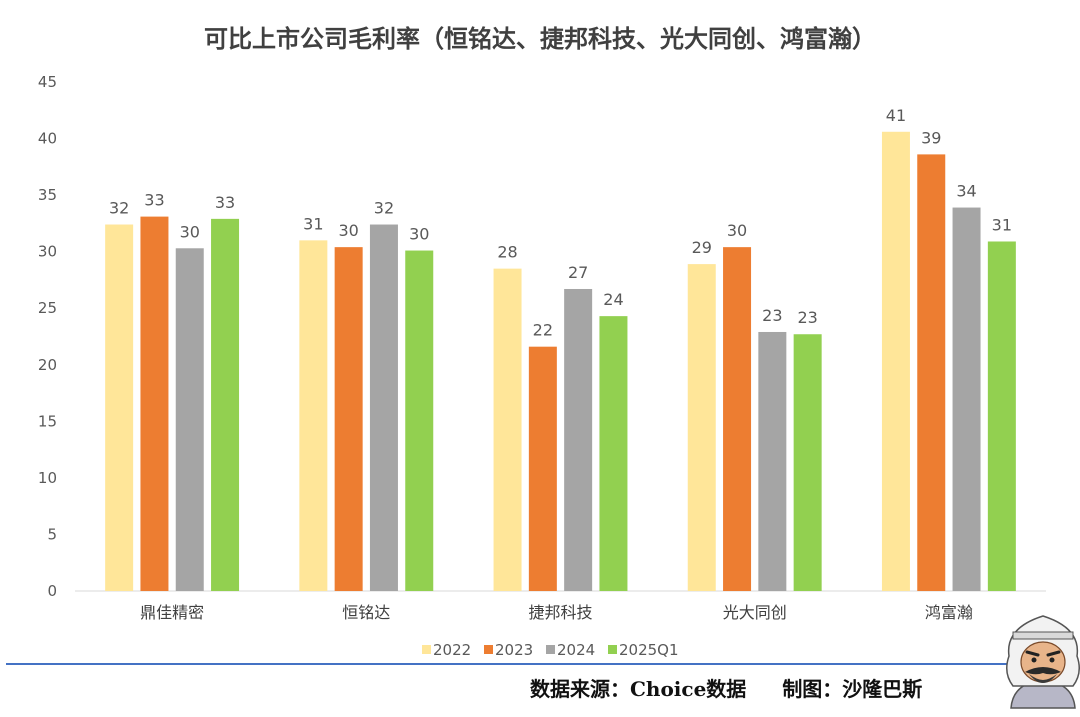 The height and width of the screenshot is (717, 1080). Describe the element at coordinates (366, 612) in the screenshot. I see `category-label: 恒铭达` at that location.